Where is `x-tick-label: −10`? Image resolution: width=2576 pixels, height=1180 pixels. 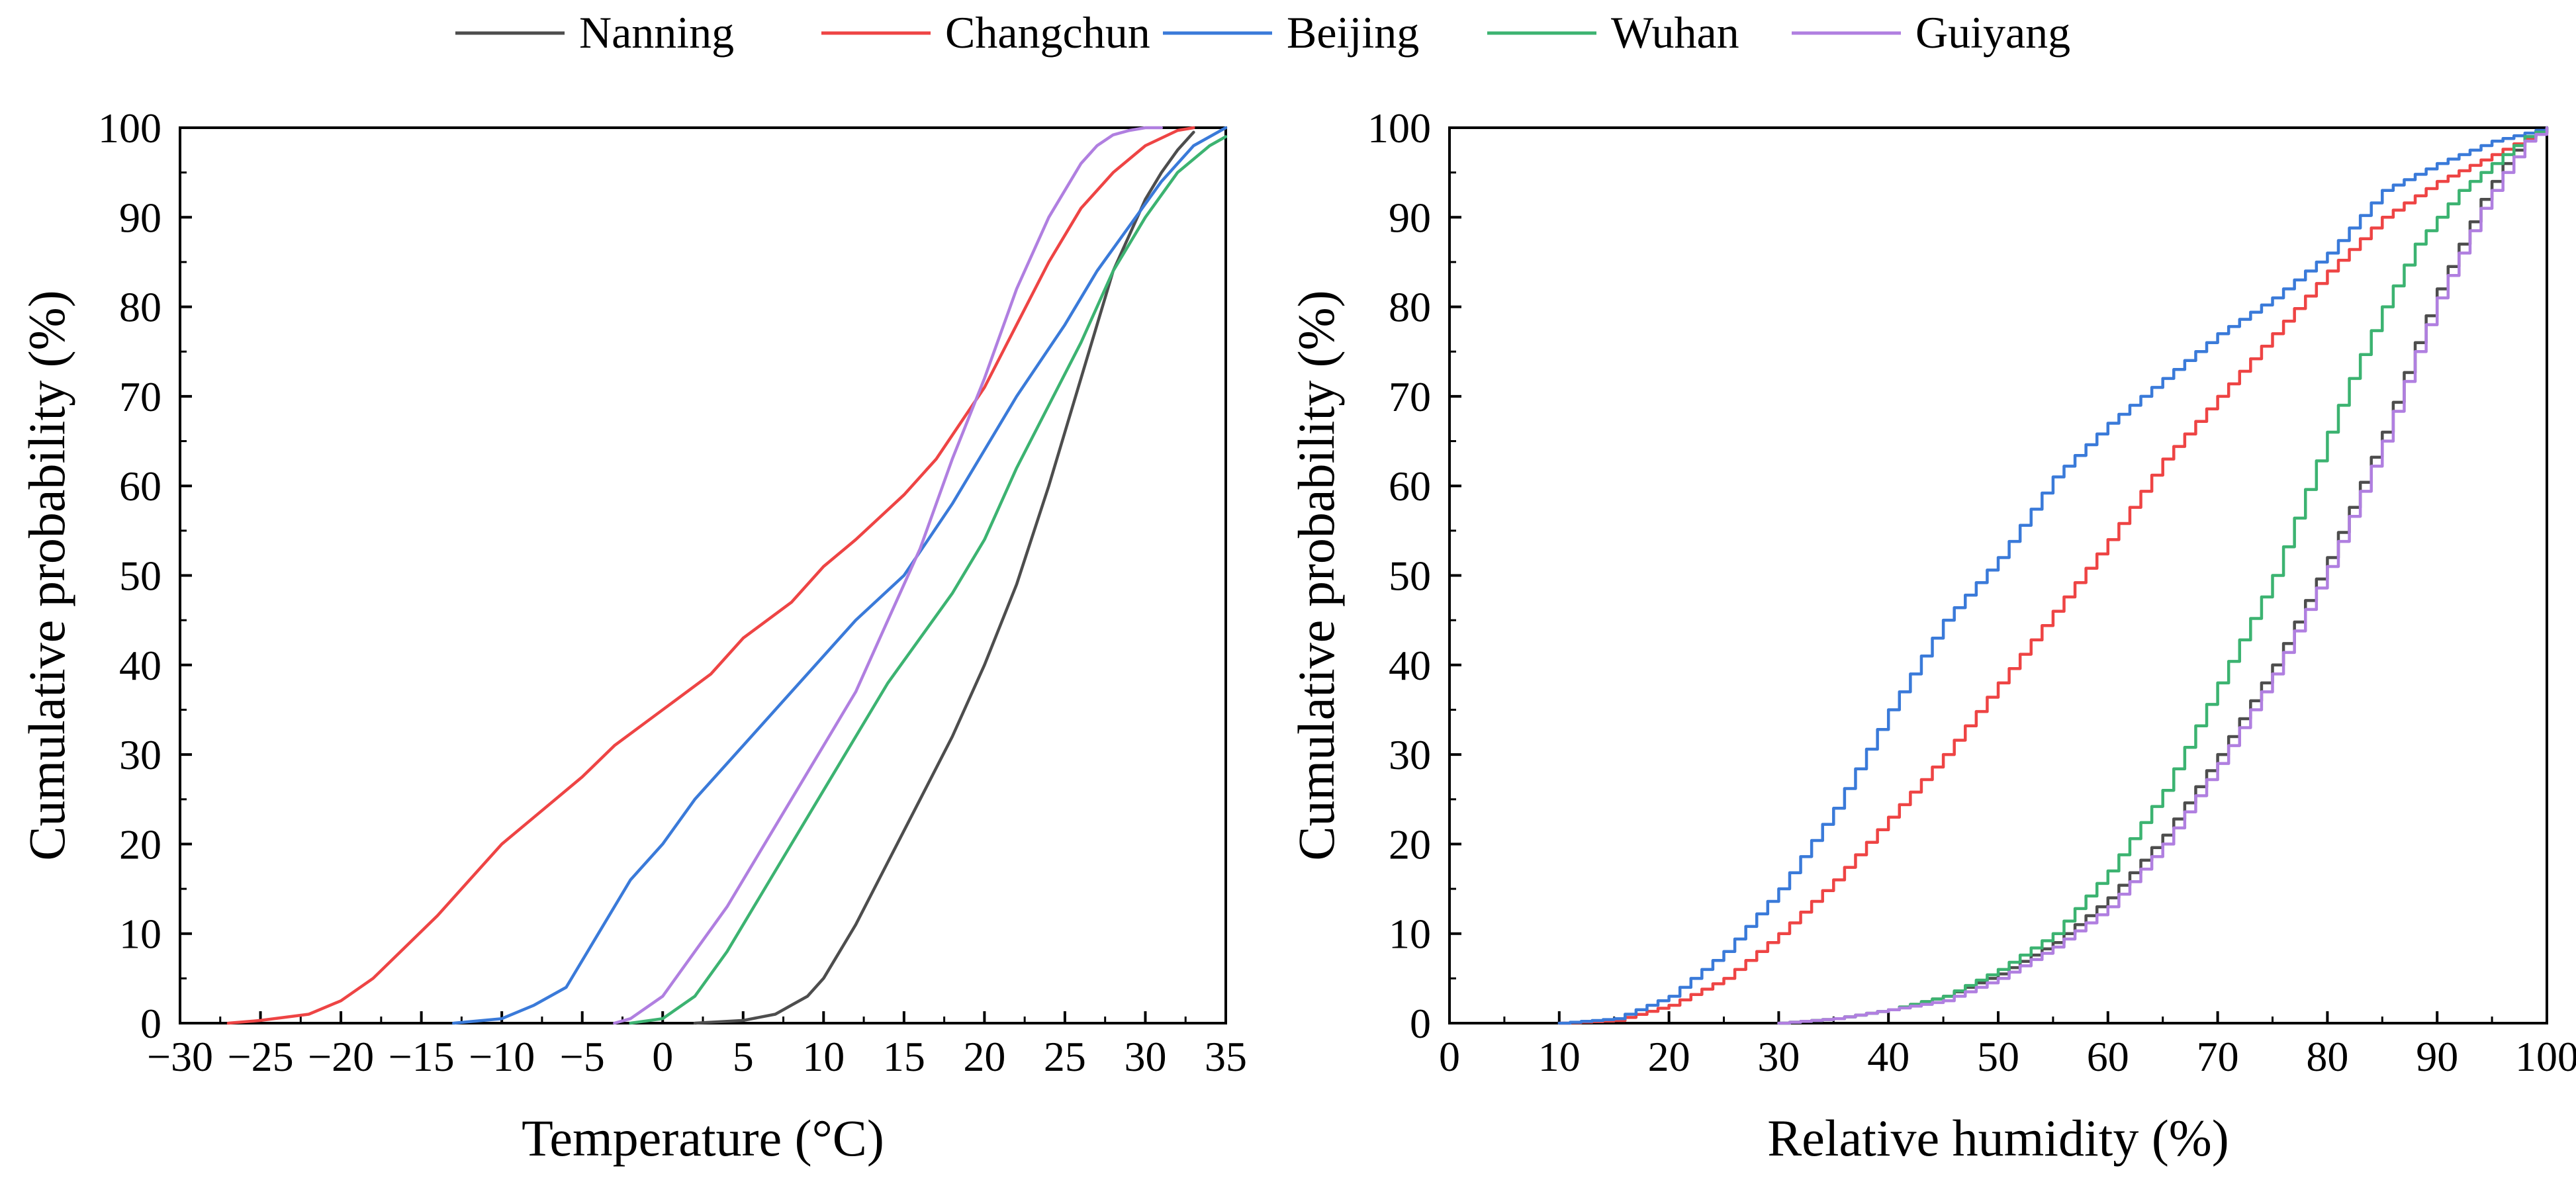 x-tick-label: −10 is located at coordinates (502, 1056).